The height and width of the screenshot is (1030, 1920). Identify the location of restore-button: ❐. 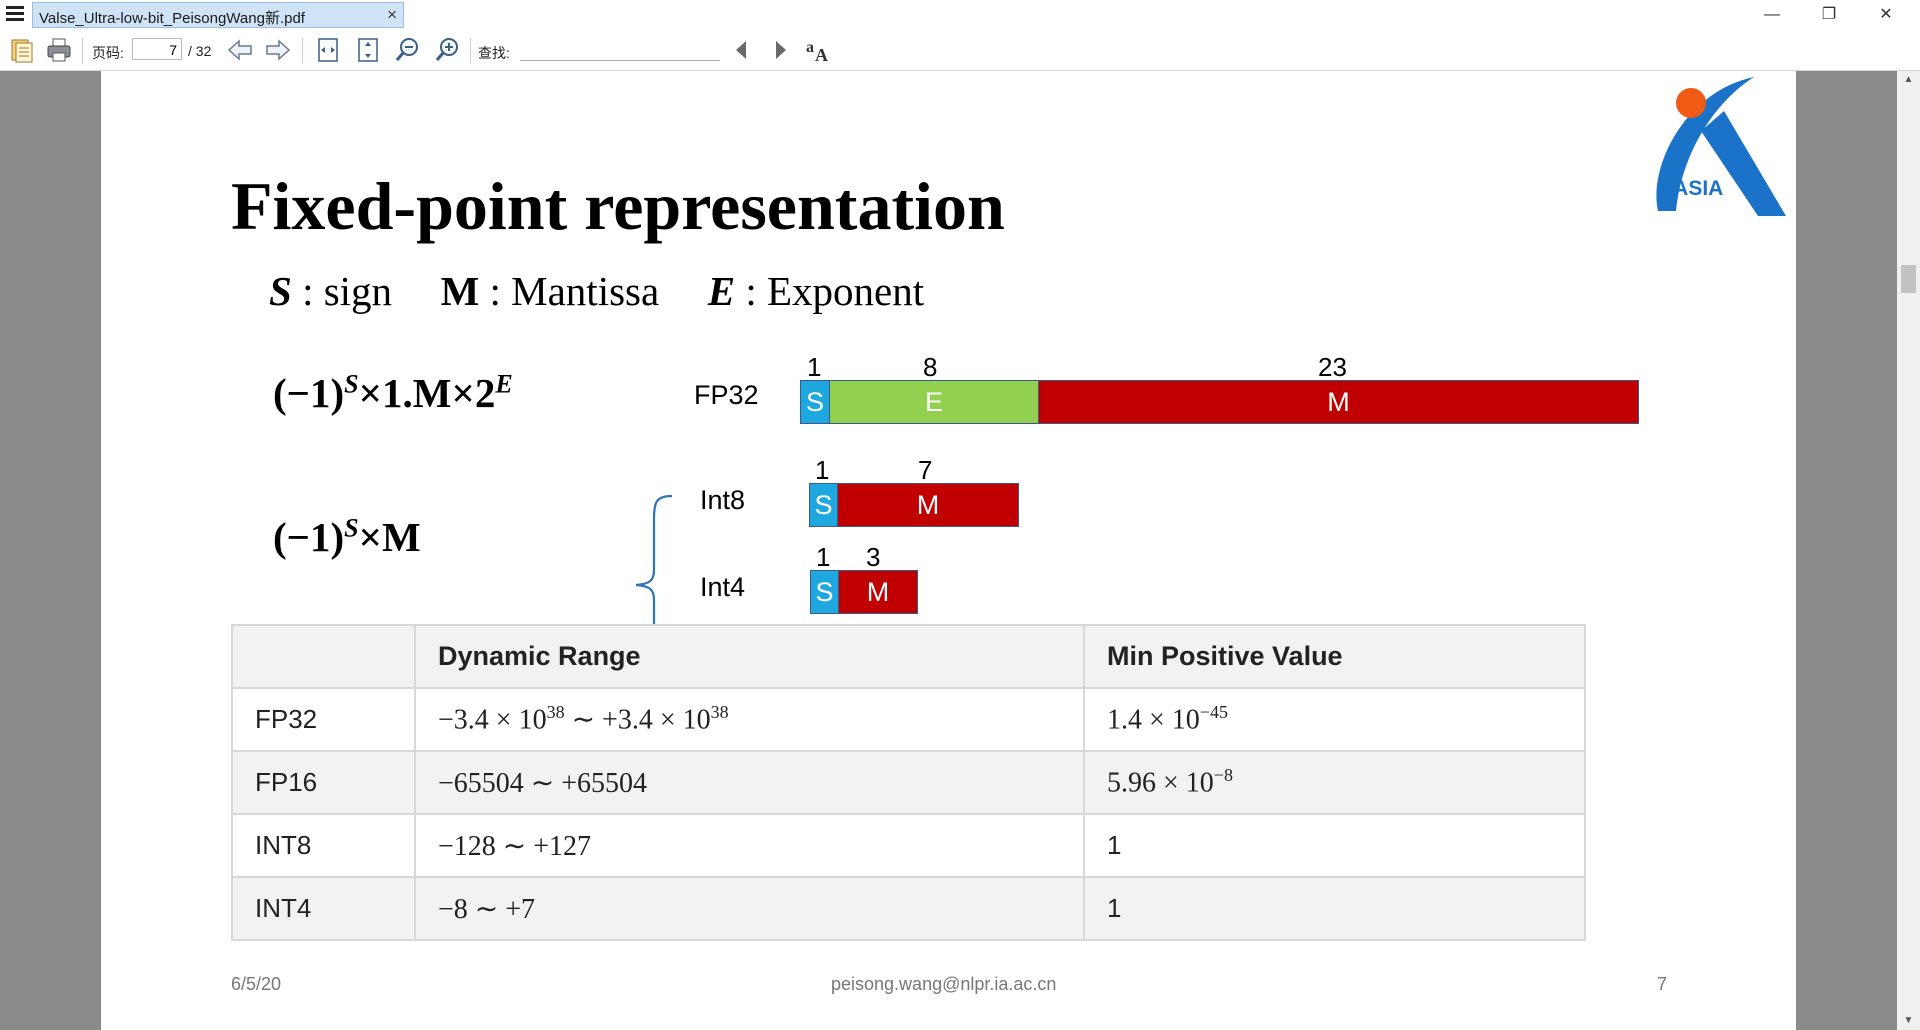
(1829, 14).